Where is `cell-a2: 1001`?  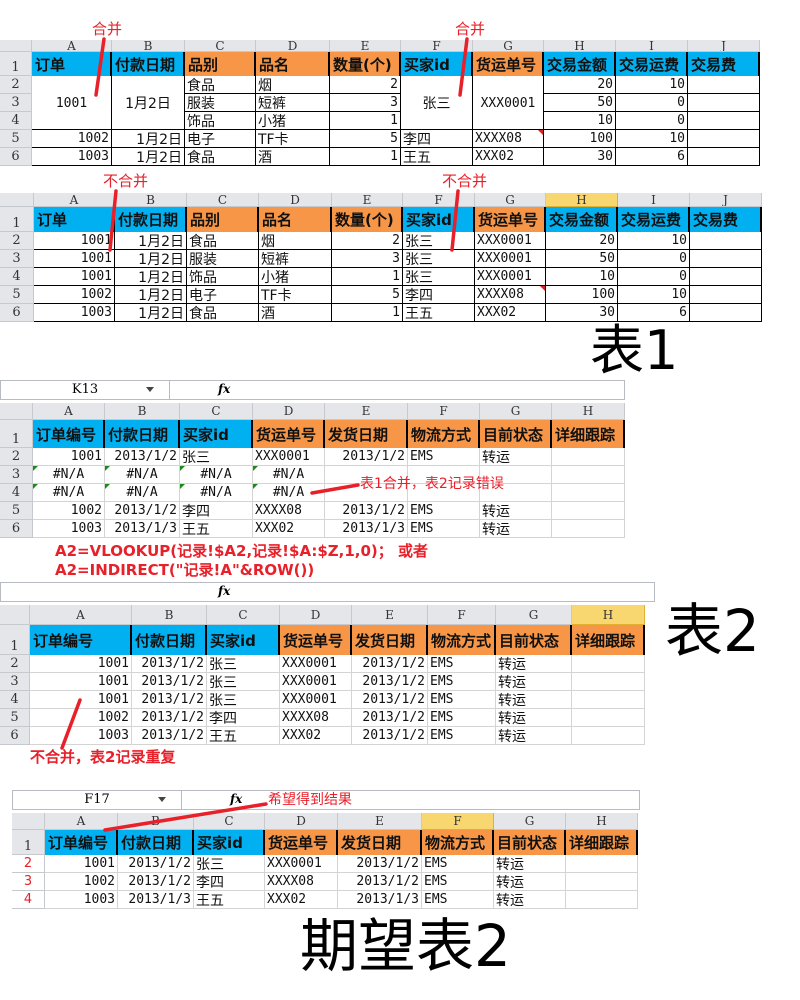
cell-a2: 1001 is located at coordinates (81, 864).